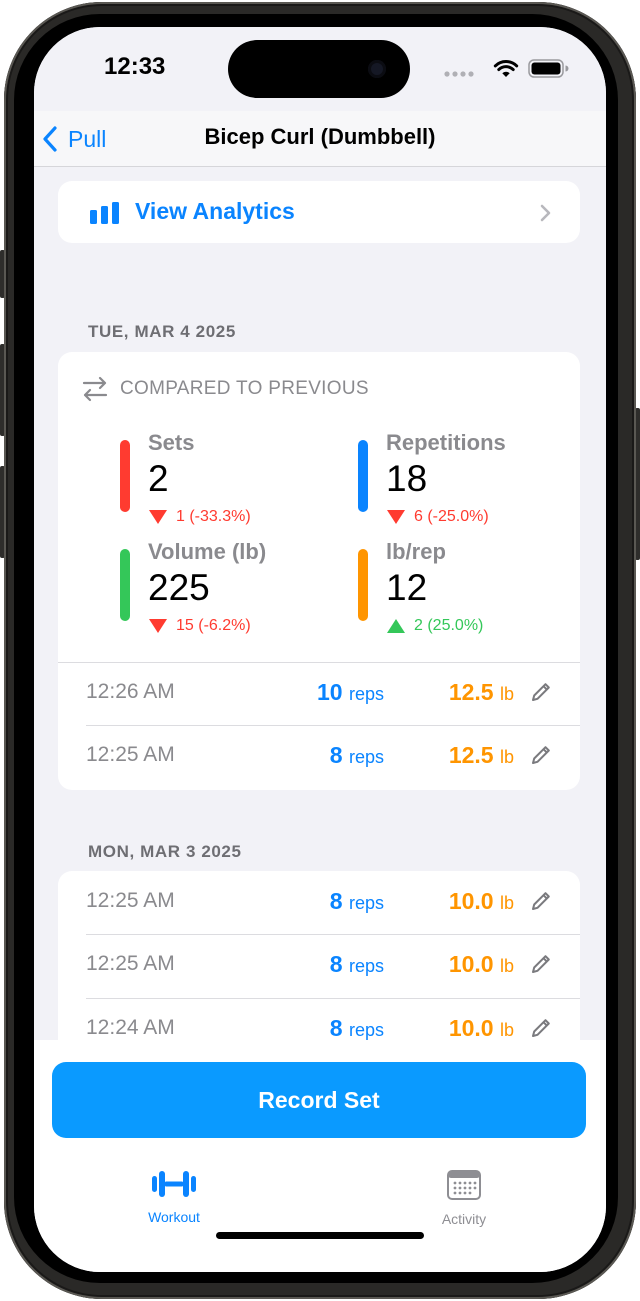 This screenshot has width=640, height=1301. I want to click on stat-change-text: 1 (-33.3%), so click(213, 516).